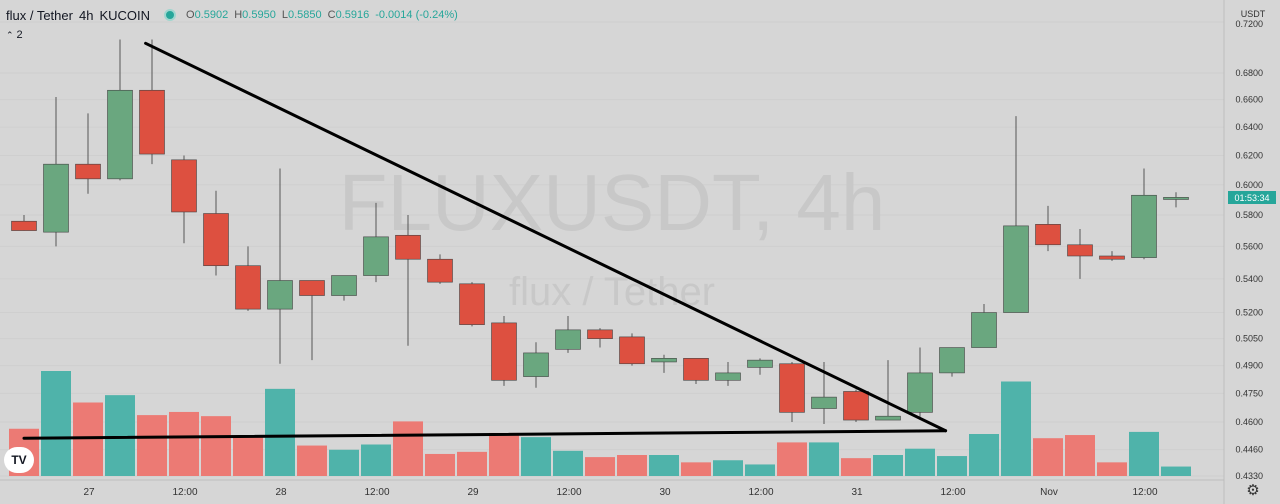 This screenshot has height=504, width=1280. I want to click on price-tick-label: 0.5600, so click(1249, 246).